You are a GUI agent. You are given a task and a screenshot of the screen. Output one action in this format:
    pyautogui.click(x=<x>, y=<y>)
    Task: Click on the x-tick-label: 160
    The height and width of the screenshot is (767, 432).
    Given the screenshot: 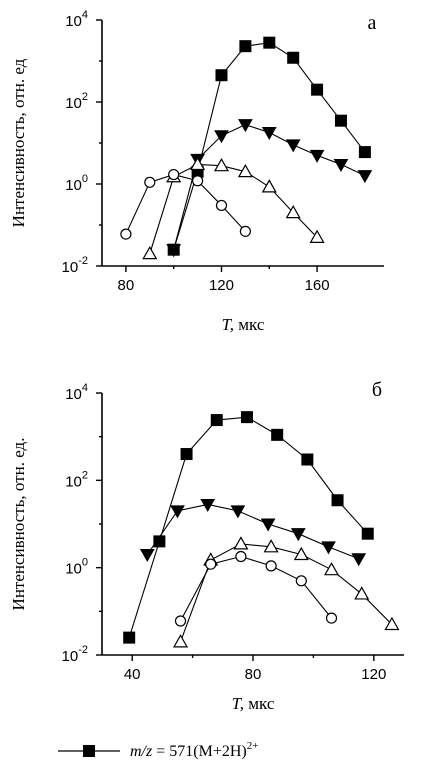 What is the action you would take?
    pyautogui.click(x=317, y=285)
    